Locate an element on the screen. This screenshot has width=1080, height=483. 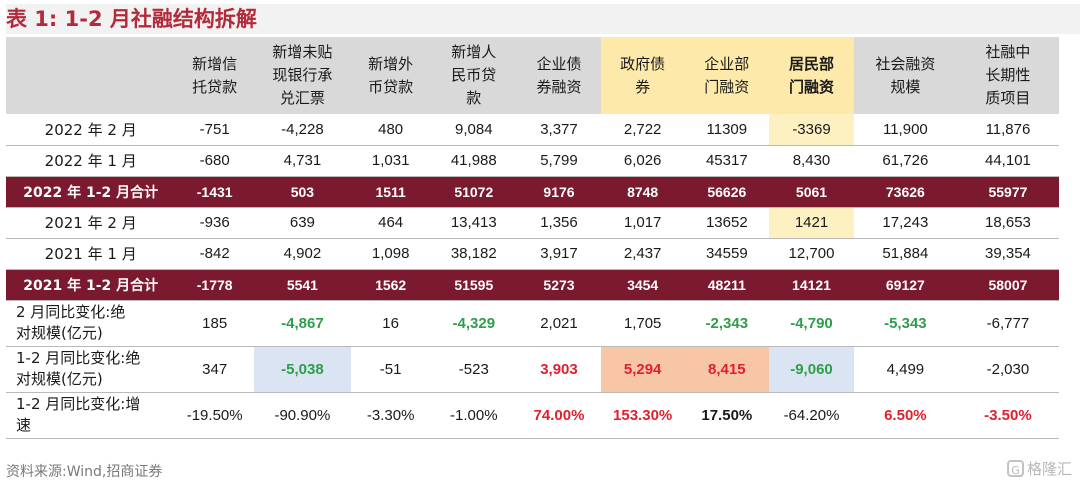
table-cell: 5,294 is located at coordinates (642, 369).